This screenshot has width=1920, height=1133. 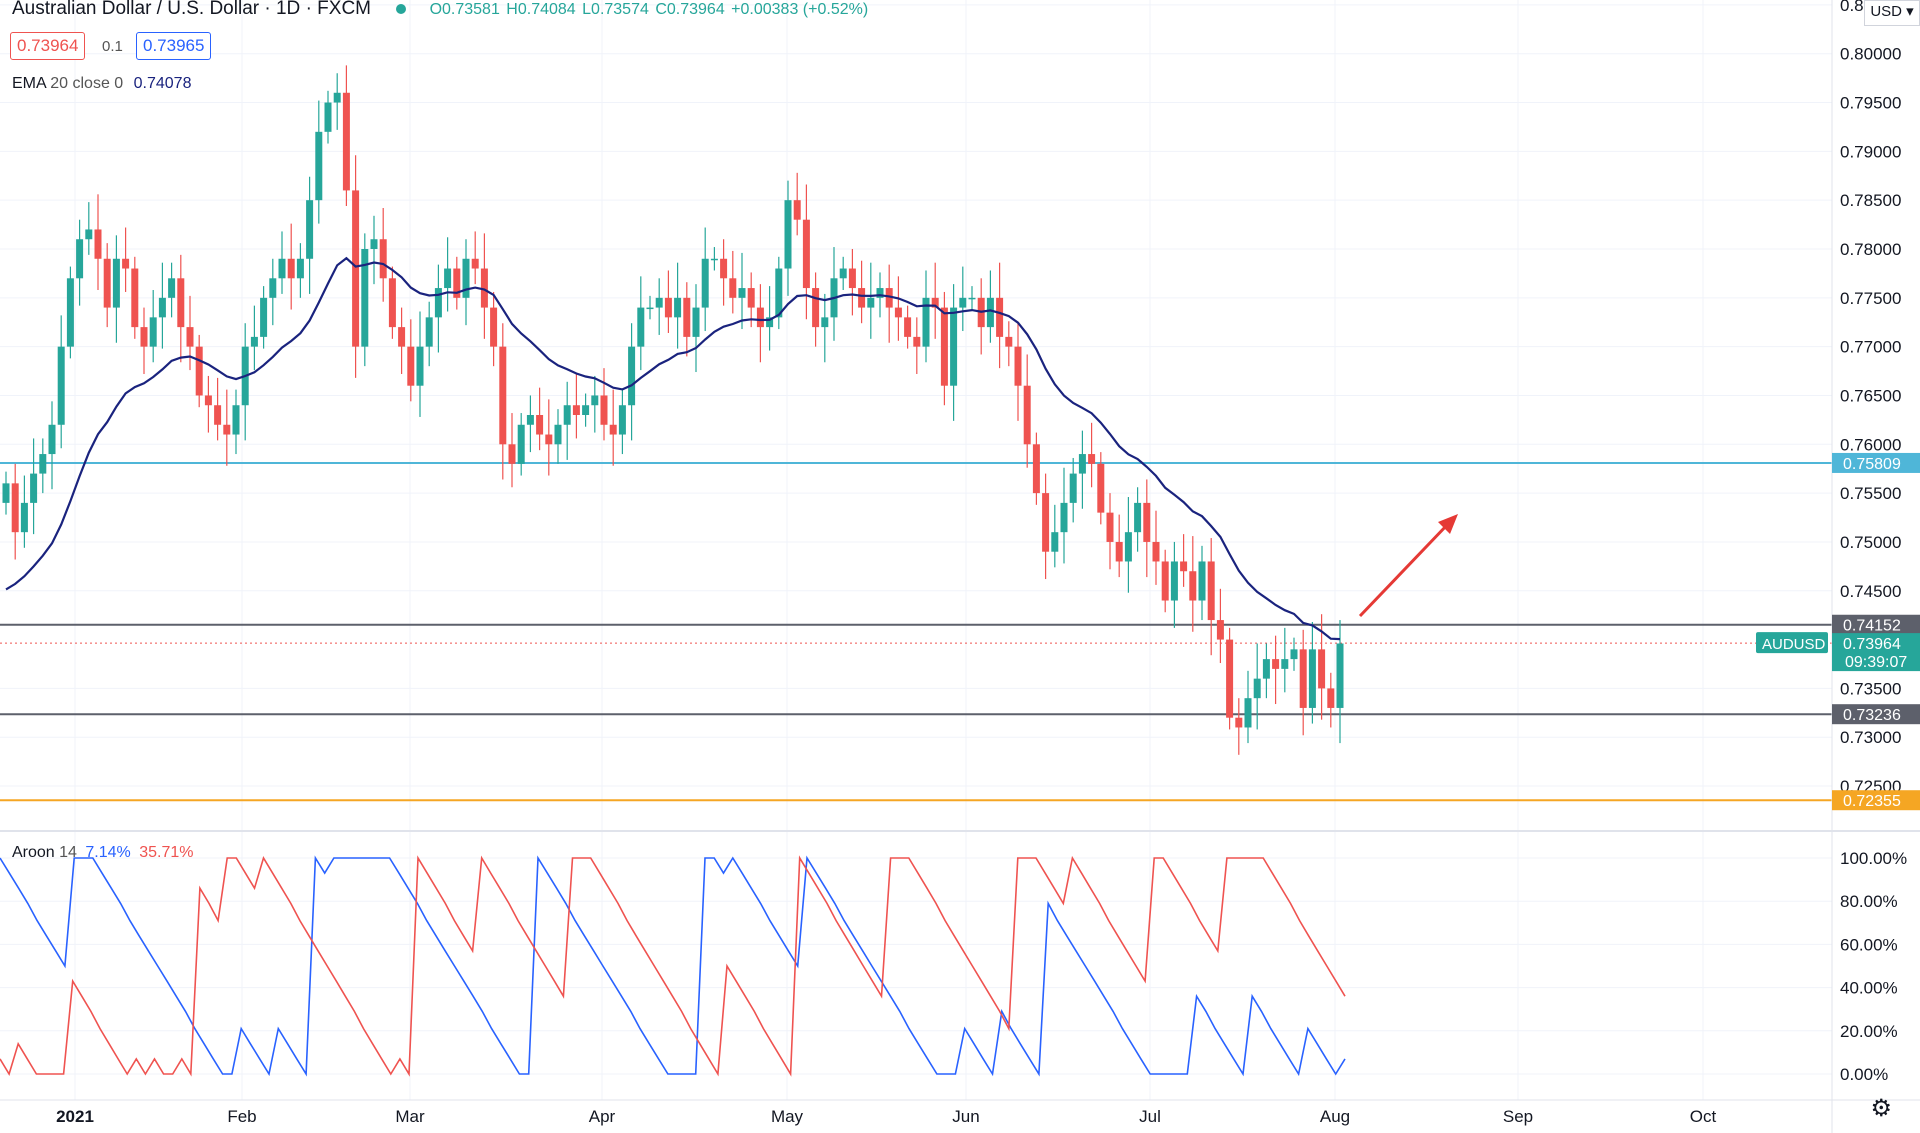 I want to click on aroon-tick-label: 60.00%, so click(x=1869, y=944).